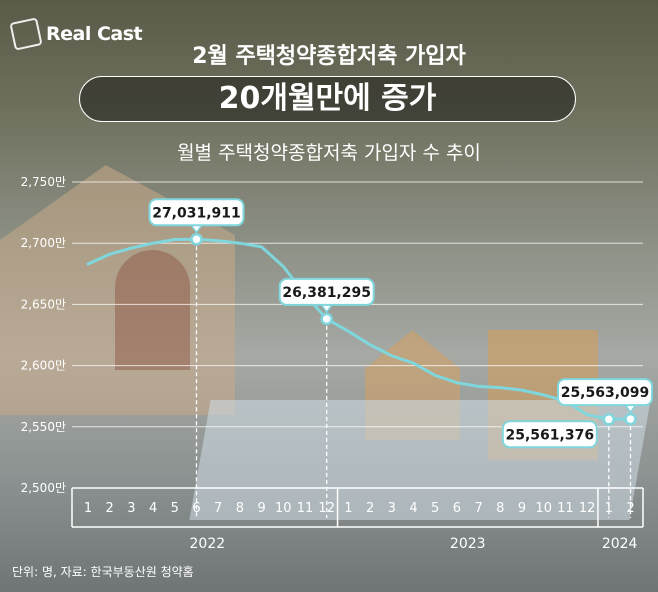 The width and height of the screenshot is (658, 592). Describe the element at coordinates (43, 182) in the screenshot. I see `y-tick-label: 2,750만` at that location.